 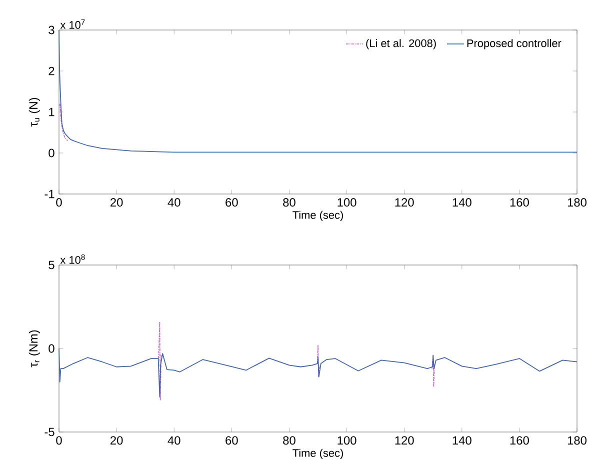 I want to click on y-tick-label: 3, so click(x=51, y=30).